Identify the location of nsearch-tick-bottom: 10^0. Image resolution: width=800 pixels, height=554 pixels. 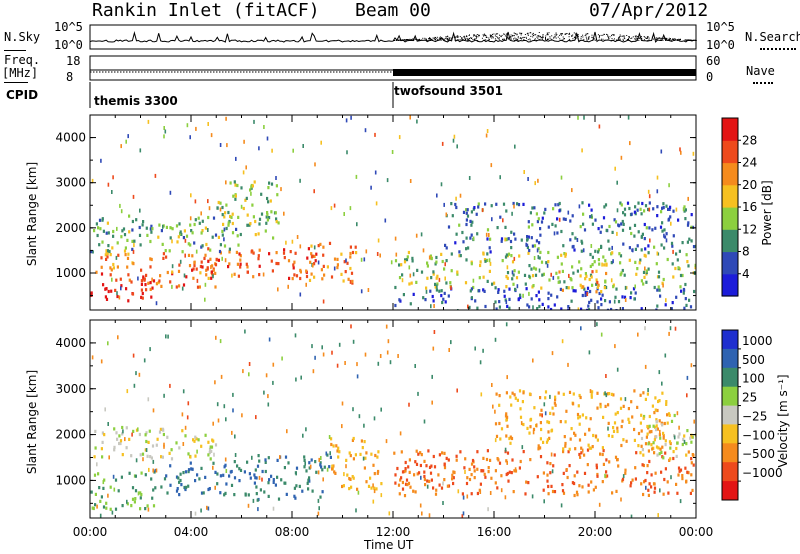
(720, 45).